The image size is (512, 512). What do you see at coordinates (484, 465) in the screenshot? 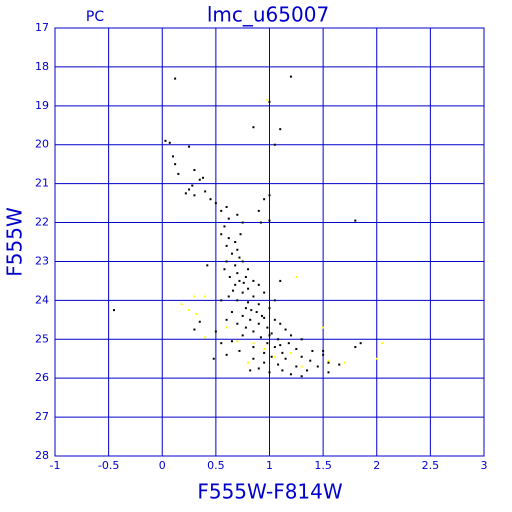
I see `x-tick-label: 3` at bounding box center [484, 465].